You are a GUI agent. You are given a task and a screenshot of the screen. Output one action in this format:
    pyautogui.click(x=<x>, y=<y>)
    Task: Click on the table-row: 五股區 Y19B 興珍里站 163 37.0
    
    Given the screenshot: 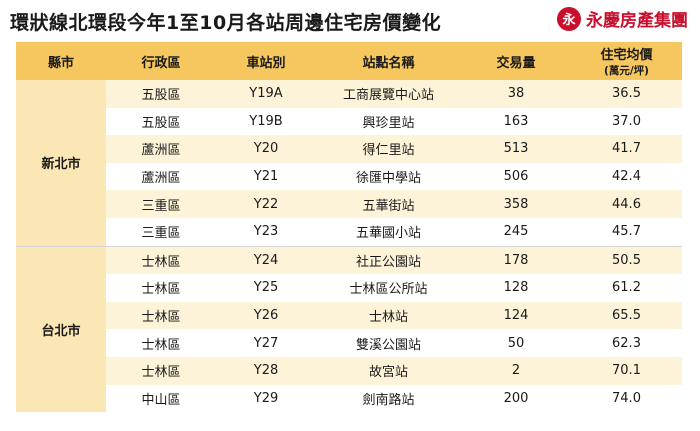 What is the action you would take?
    pyautogui.click(x=349, y=121)
    